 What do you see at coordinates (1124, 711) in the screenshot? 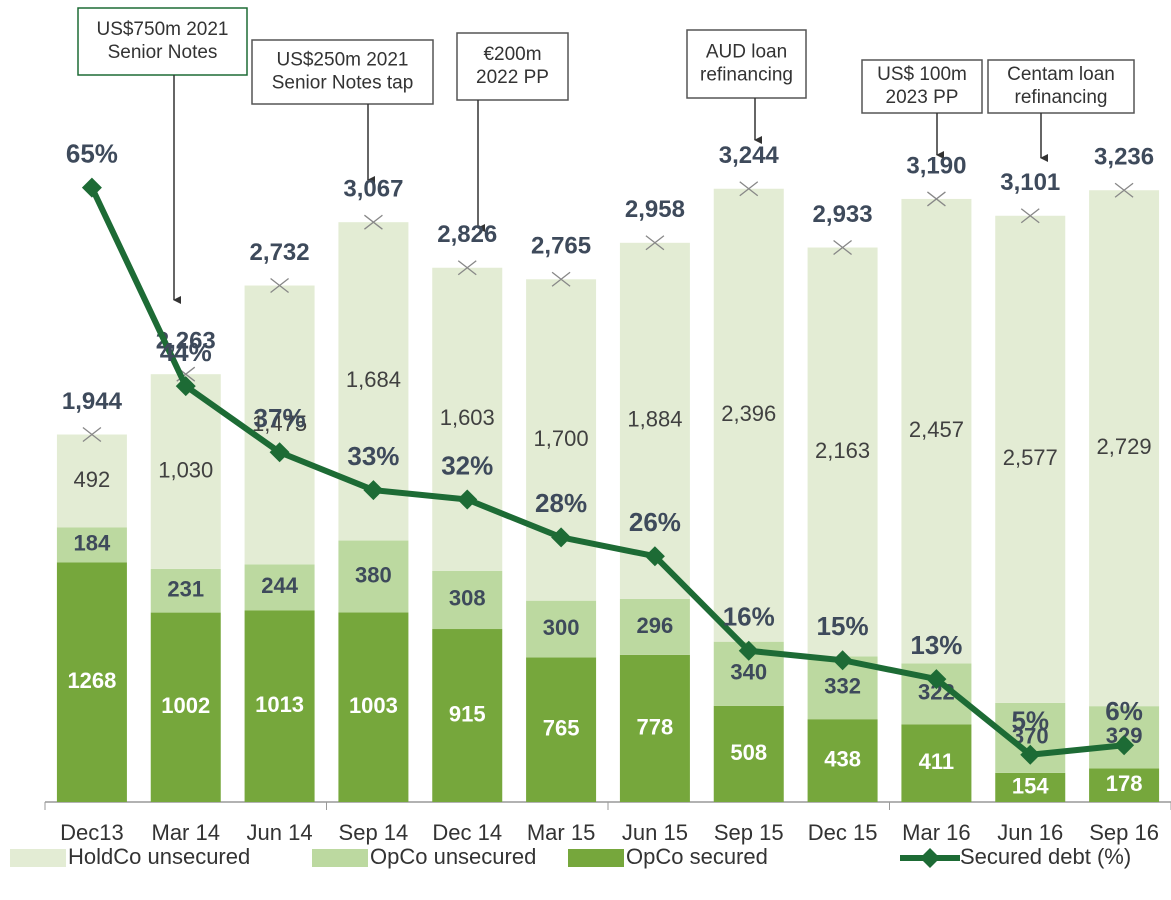
I see `line-point-label: 6%` at bounding box center [1124, 711].